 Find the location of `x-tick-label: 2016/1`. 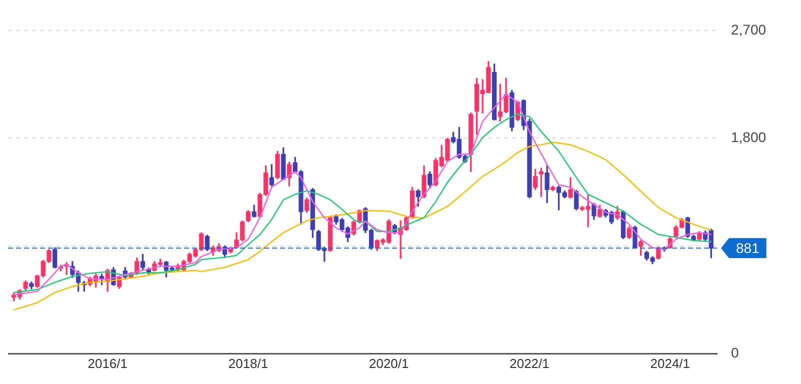

x-tick-label: 2016/1 is located at coordinates (108, 363).